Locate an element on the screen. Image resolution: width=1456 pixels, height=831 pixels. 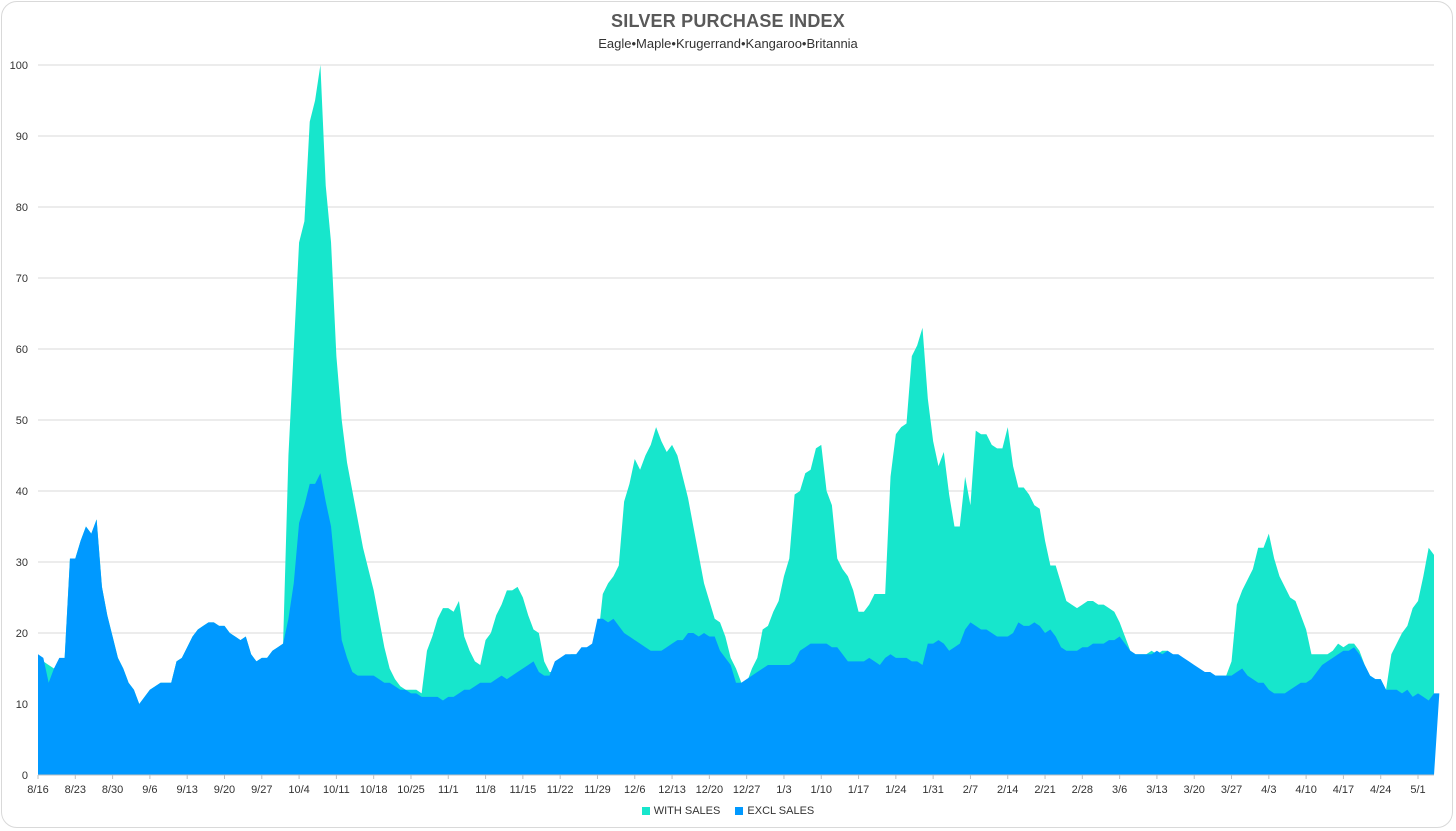
x-tick-label: 2/21 is located at coordinates (1044, 790).